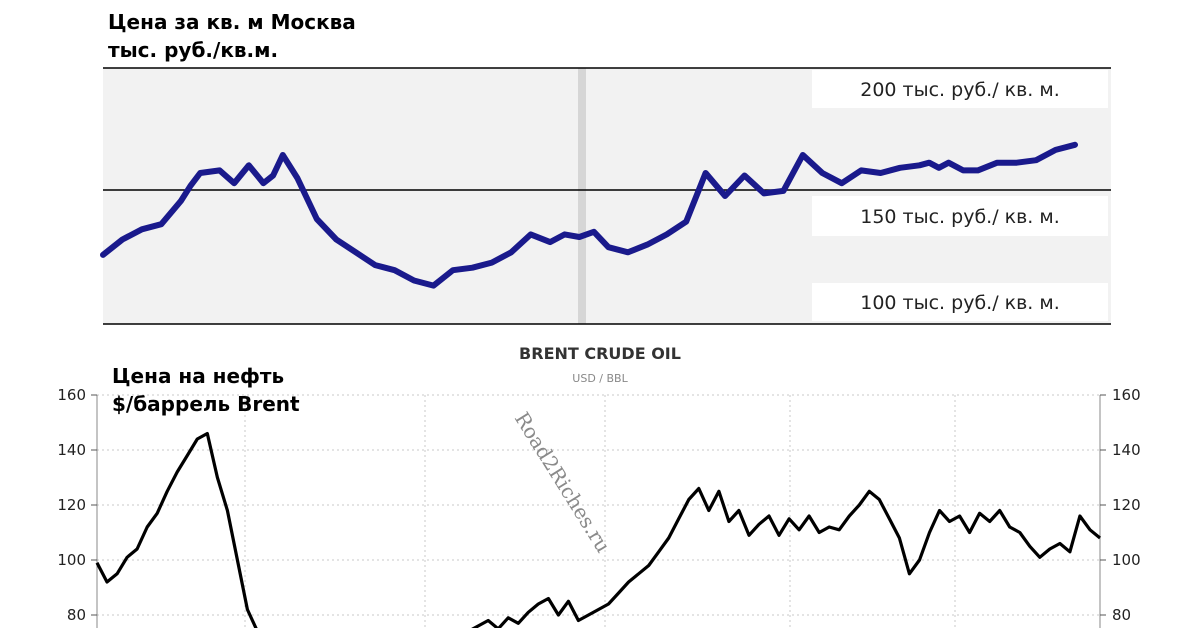  What do you see at coordinates (71, 560) in the screenshot?
I see `oil-tick-label-left-100: 100` at bounding box center [71, 560].